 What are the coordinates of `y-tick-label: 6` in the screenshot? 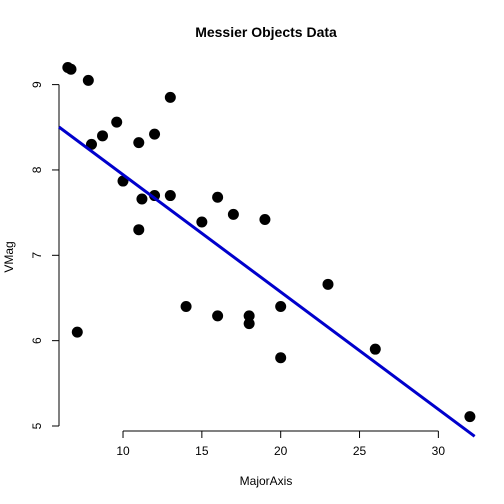 It's located at (37, 340).